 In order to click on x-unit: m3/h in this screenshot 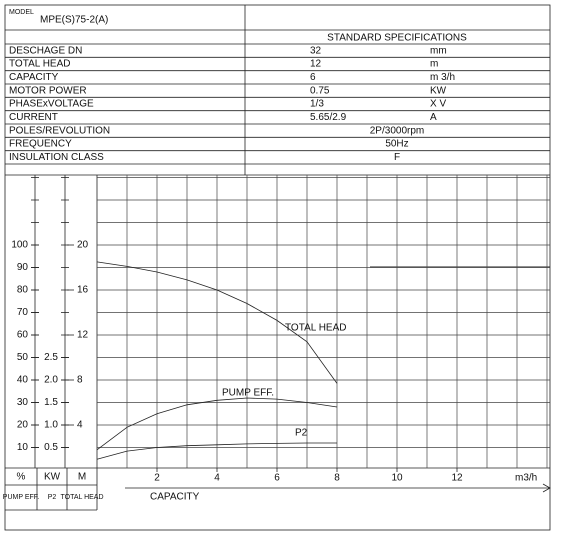, I will do `click(526, 478)`.